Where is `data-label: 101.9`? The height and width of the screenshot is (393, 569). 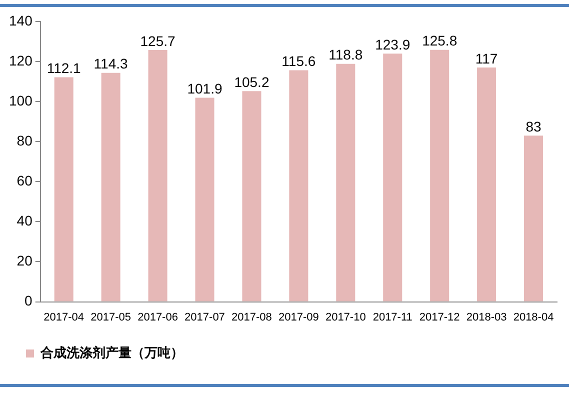
data-label: 101.9 is located at coordinates (204, 88).